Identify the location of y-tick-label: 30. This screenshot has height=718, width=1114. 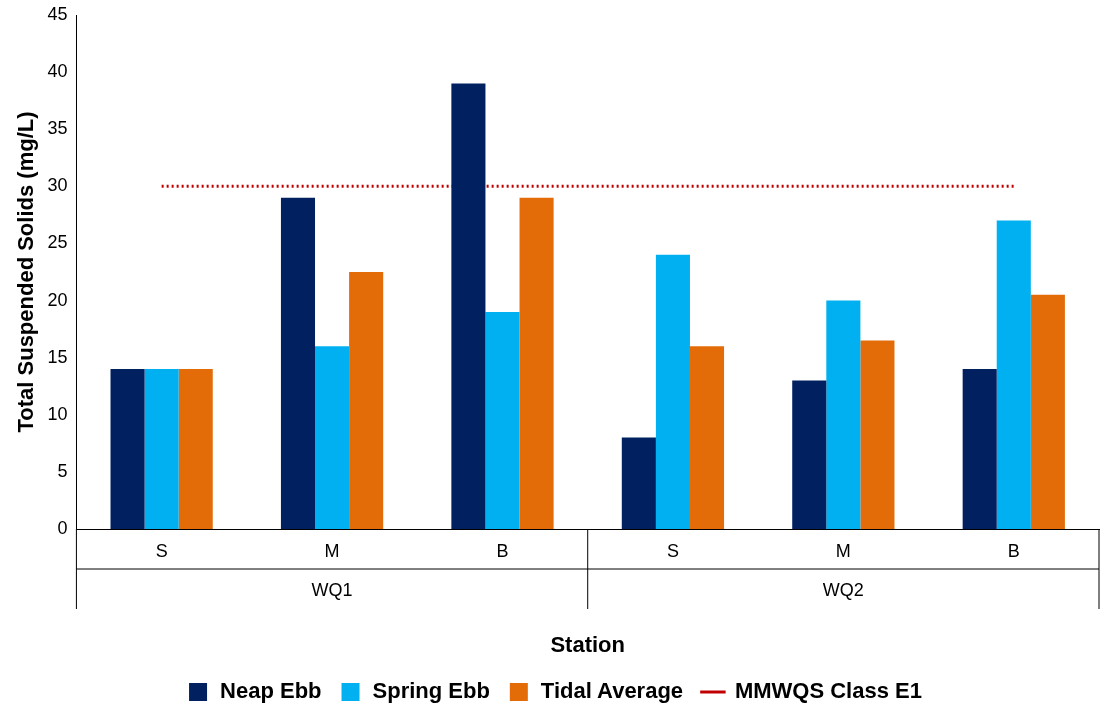
(57, 185).